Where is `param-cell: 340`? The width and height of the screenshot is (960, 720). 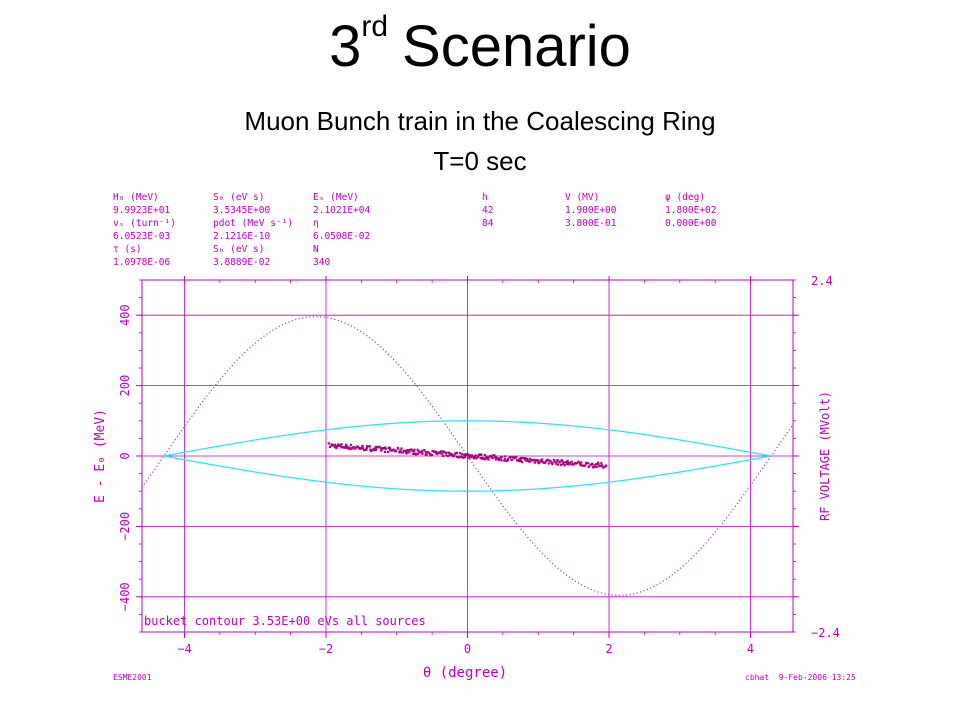
param-cell: 340 is located at coordinates (322, 262).